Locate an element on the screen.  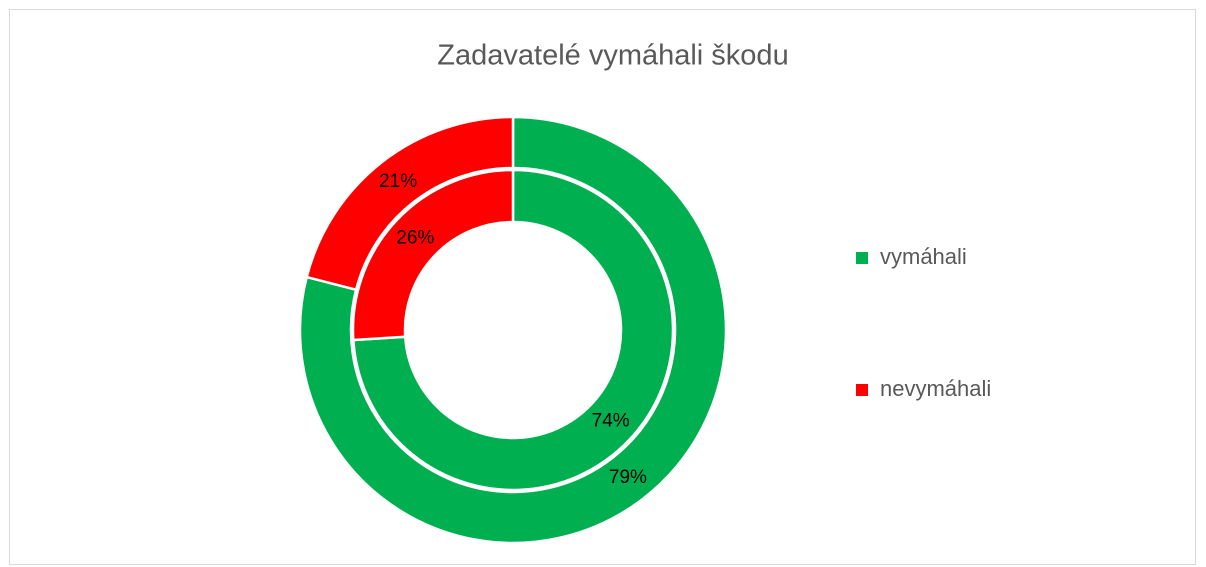
legend-label: vymáhali is located at coordinates (923, 256).